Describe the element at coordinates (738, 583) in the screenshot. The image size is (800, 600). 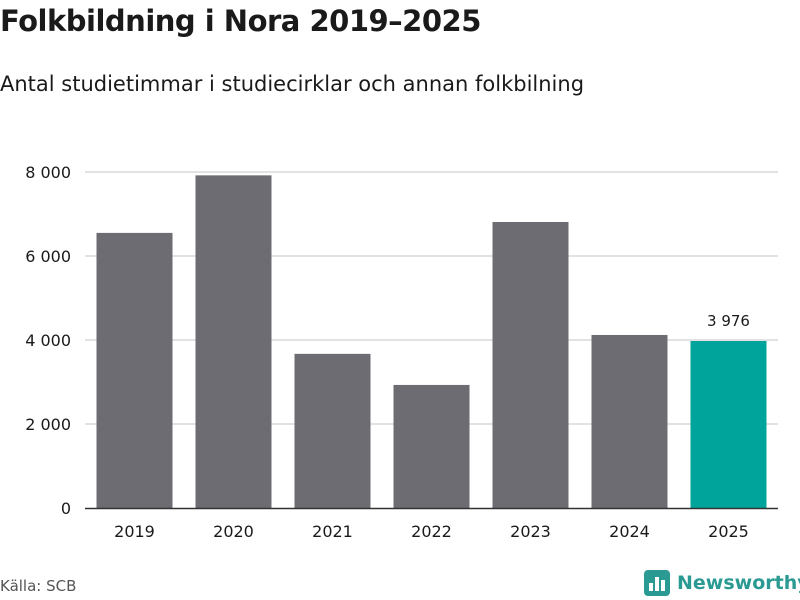
I see `brand-name: Newsworthy` at that location.